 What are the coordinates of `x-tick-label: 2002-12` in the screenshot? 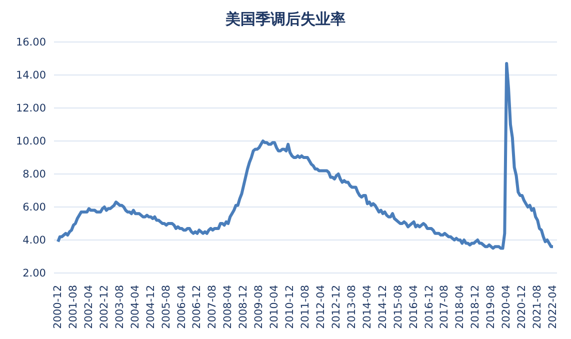 It's located at (104, 307).